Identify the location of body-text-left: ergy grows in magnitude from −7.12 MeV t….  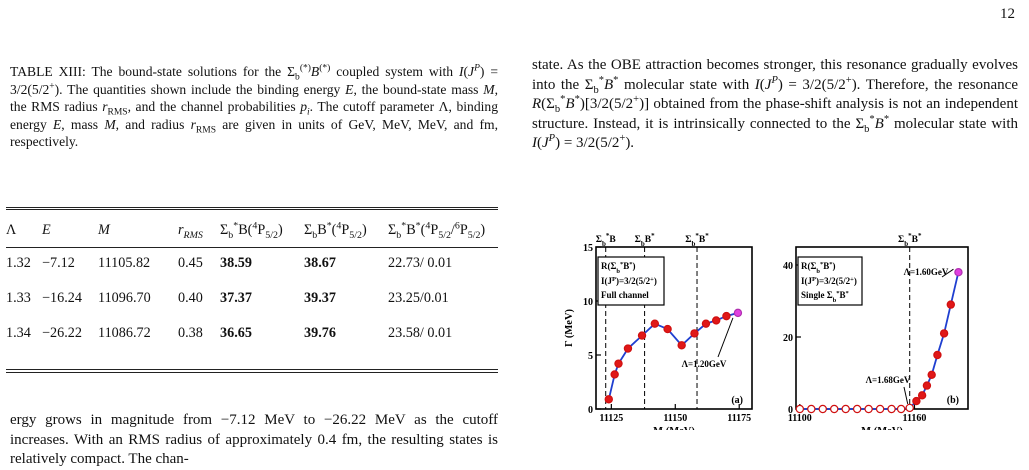
(254, 439).